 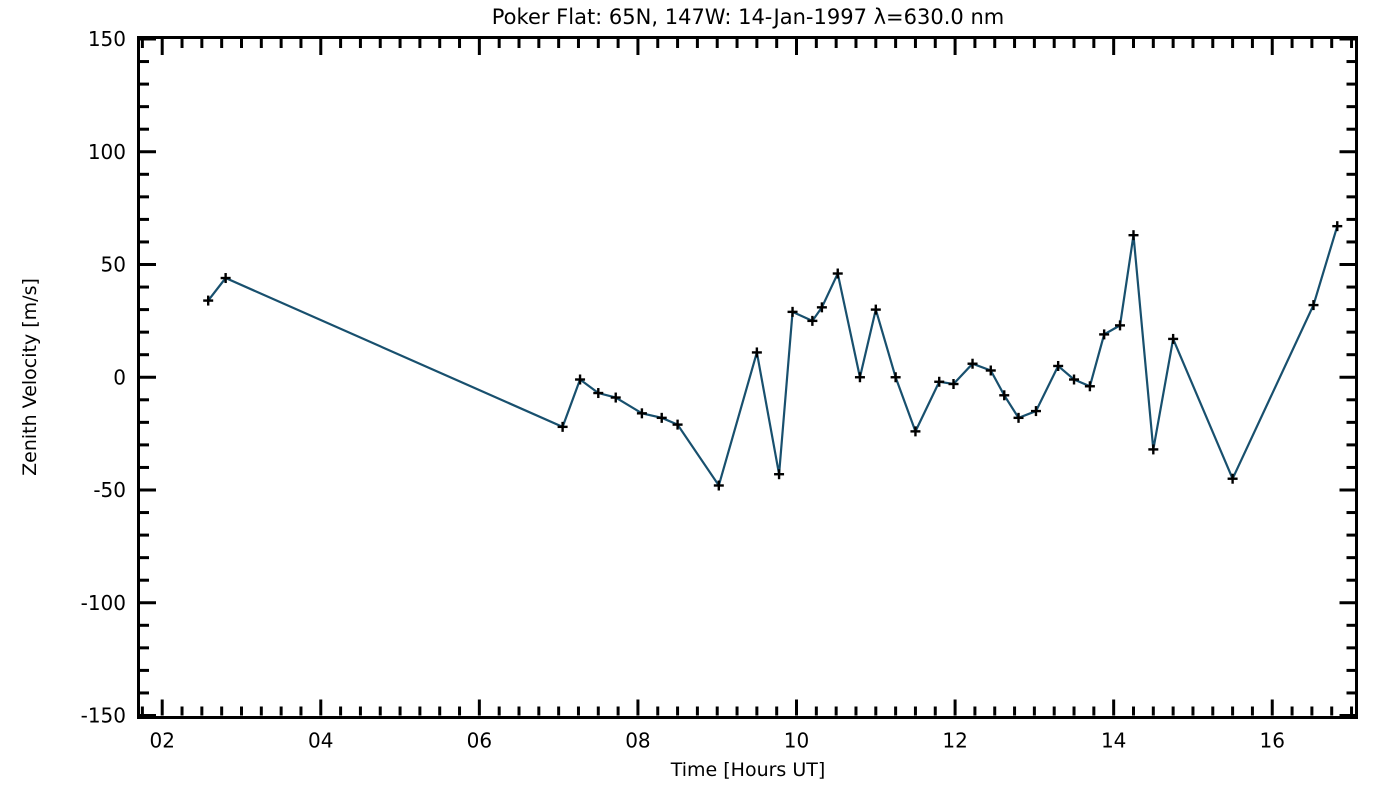 What do you see at coordinates (103, 603) in the screenshot?
I see `y-tick-label: -100` at bounding box center [103, 603].